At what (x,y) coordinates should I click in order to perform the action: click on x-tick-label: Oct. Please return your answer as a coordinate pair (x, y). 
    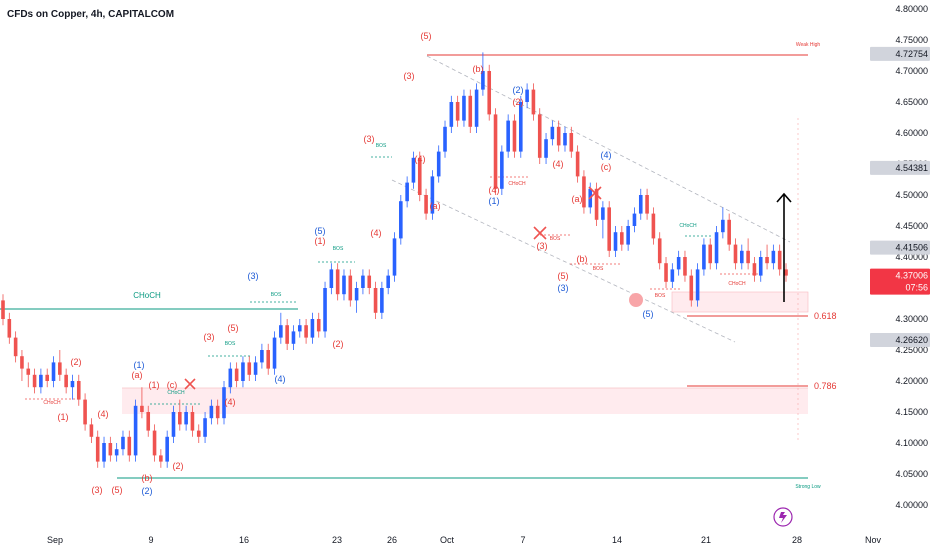
    Looking at the image, I should click on (447, 540).